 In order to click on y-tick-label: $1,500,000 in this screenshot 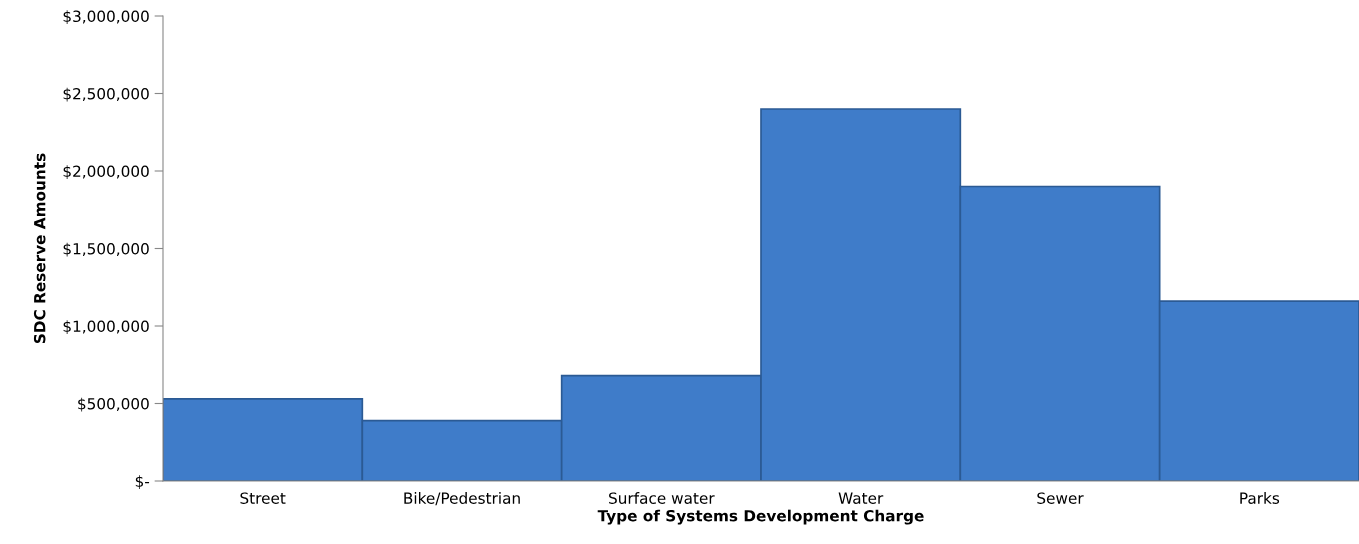, I will do `click(106, 249)`.